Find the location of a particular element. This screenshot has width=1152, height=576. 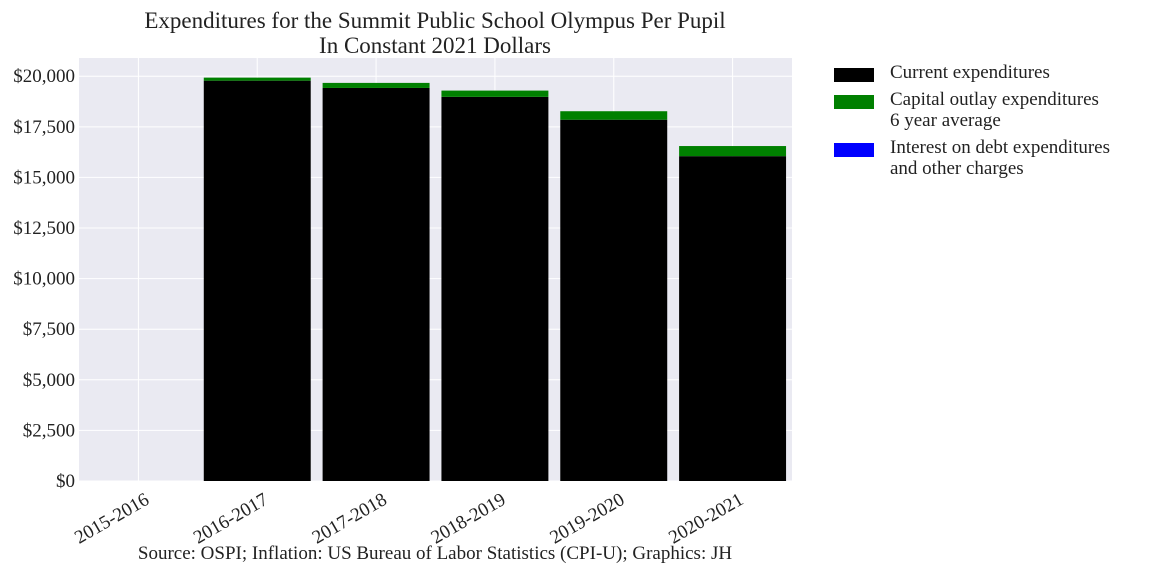

bar-capital-2017-2018 is located at coordinates (376, 85).